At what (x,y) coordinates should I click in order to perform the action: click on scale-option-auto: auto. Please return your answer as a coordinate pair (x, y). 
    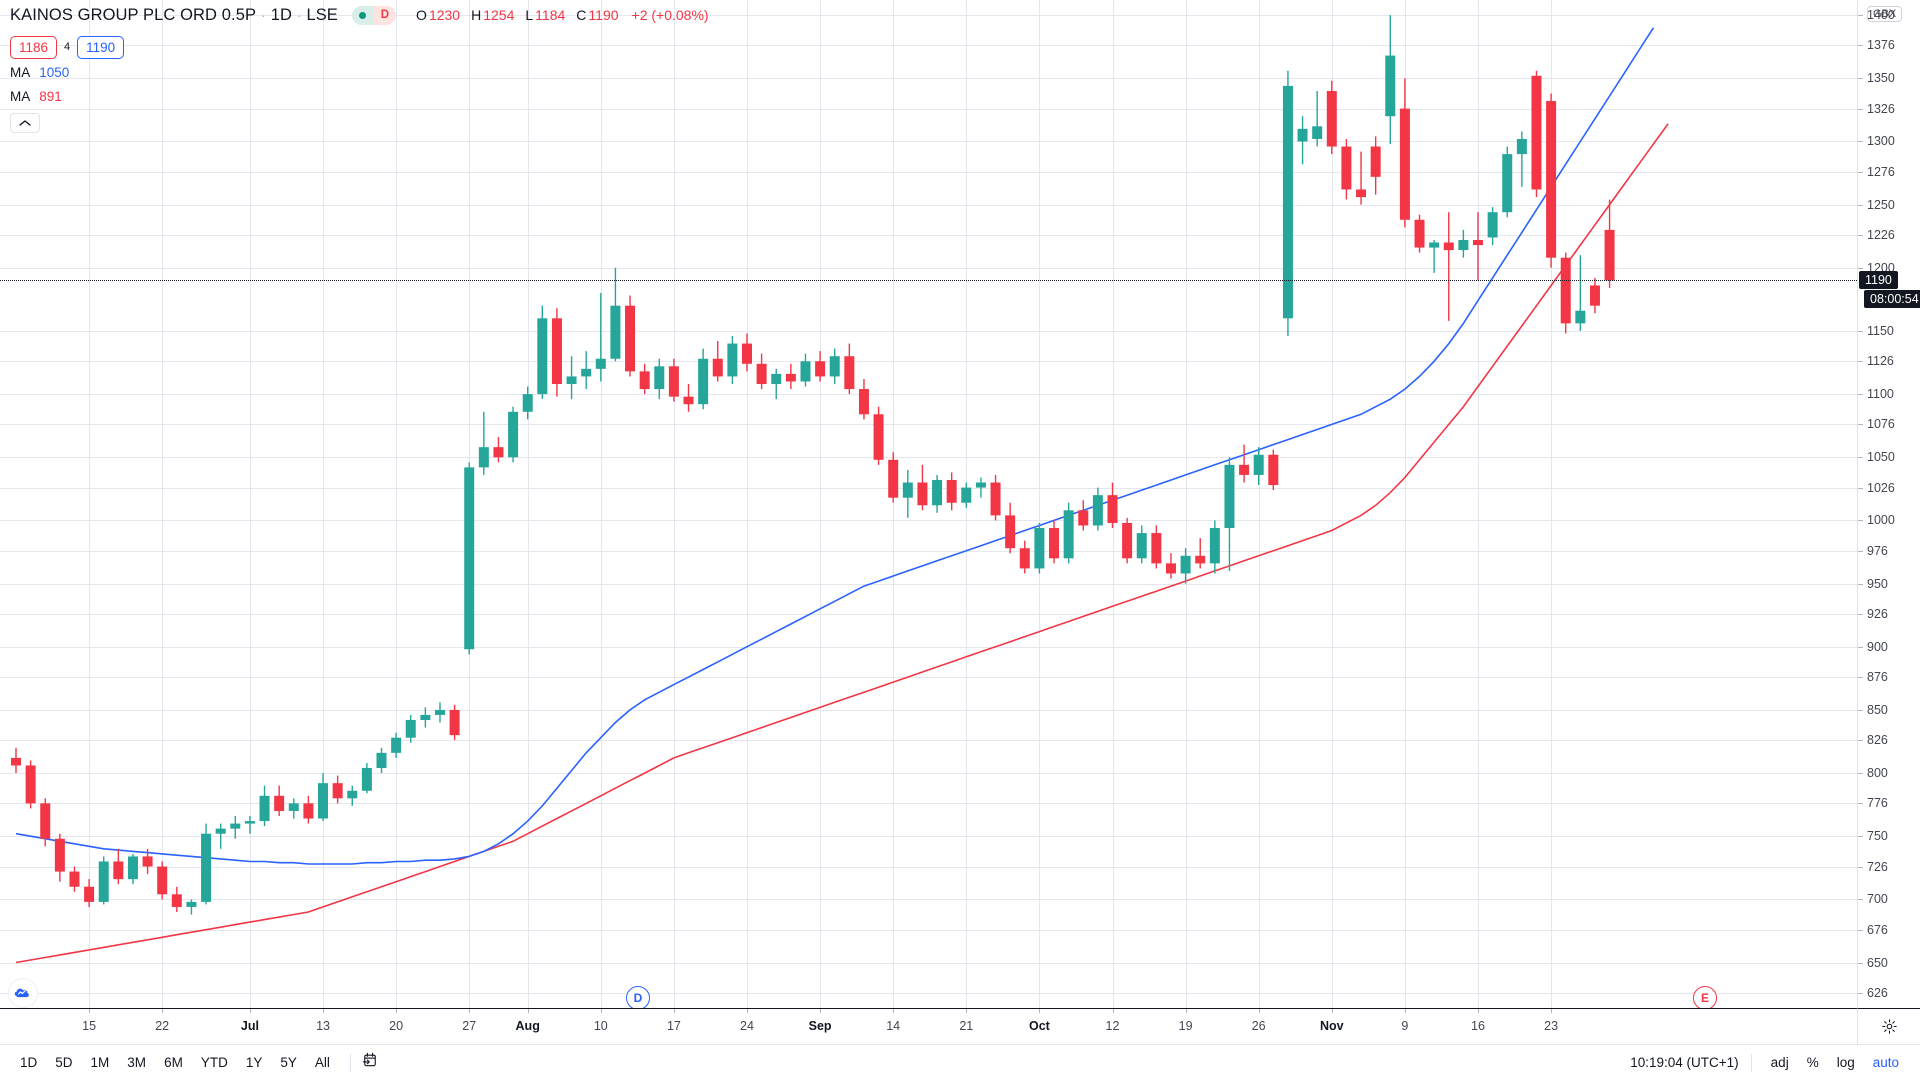
    Looking at the image, I should click on (1885, 1062).